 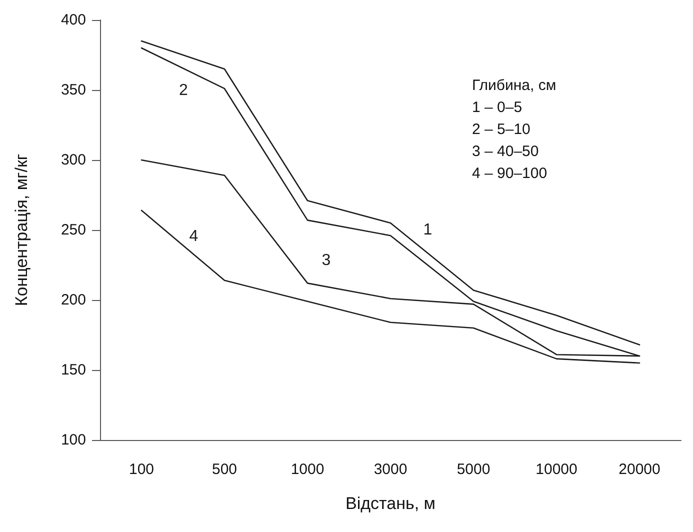 What do you see at coordinates (73, 370) in the screenshot?
I see `y-tick-label: 150` at bounding box center [73, 370].